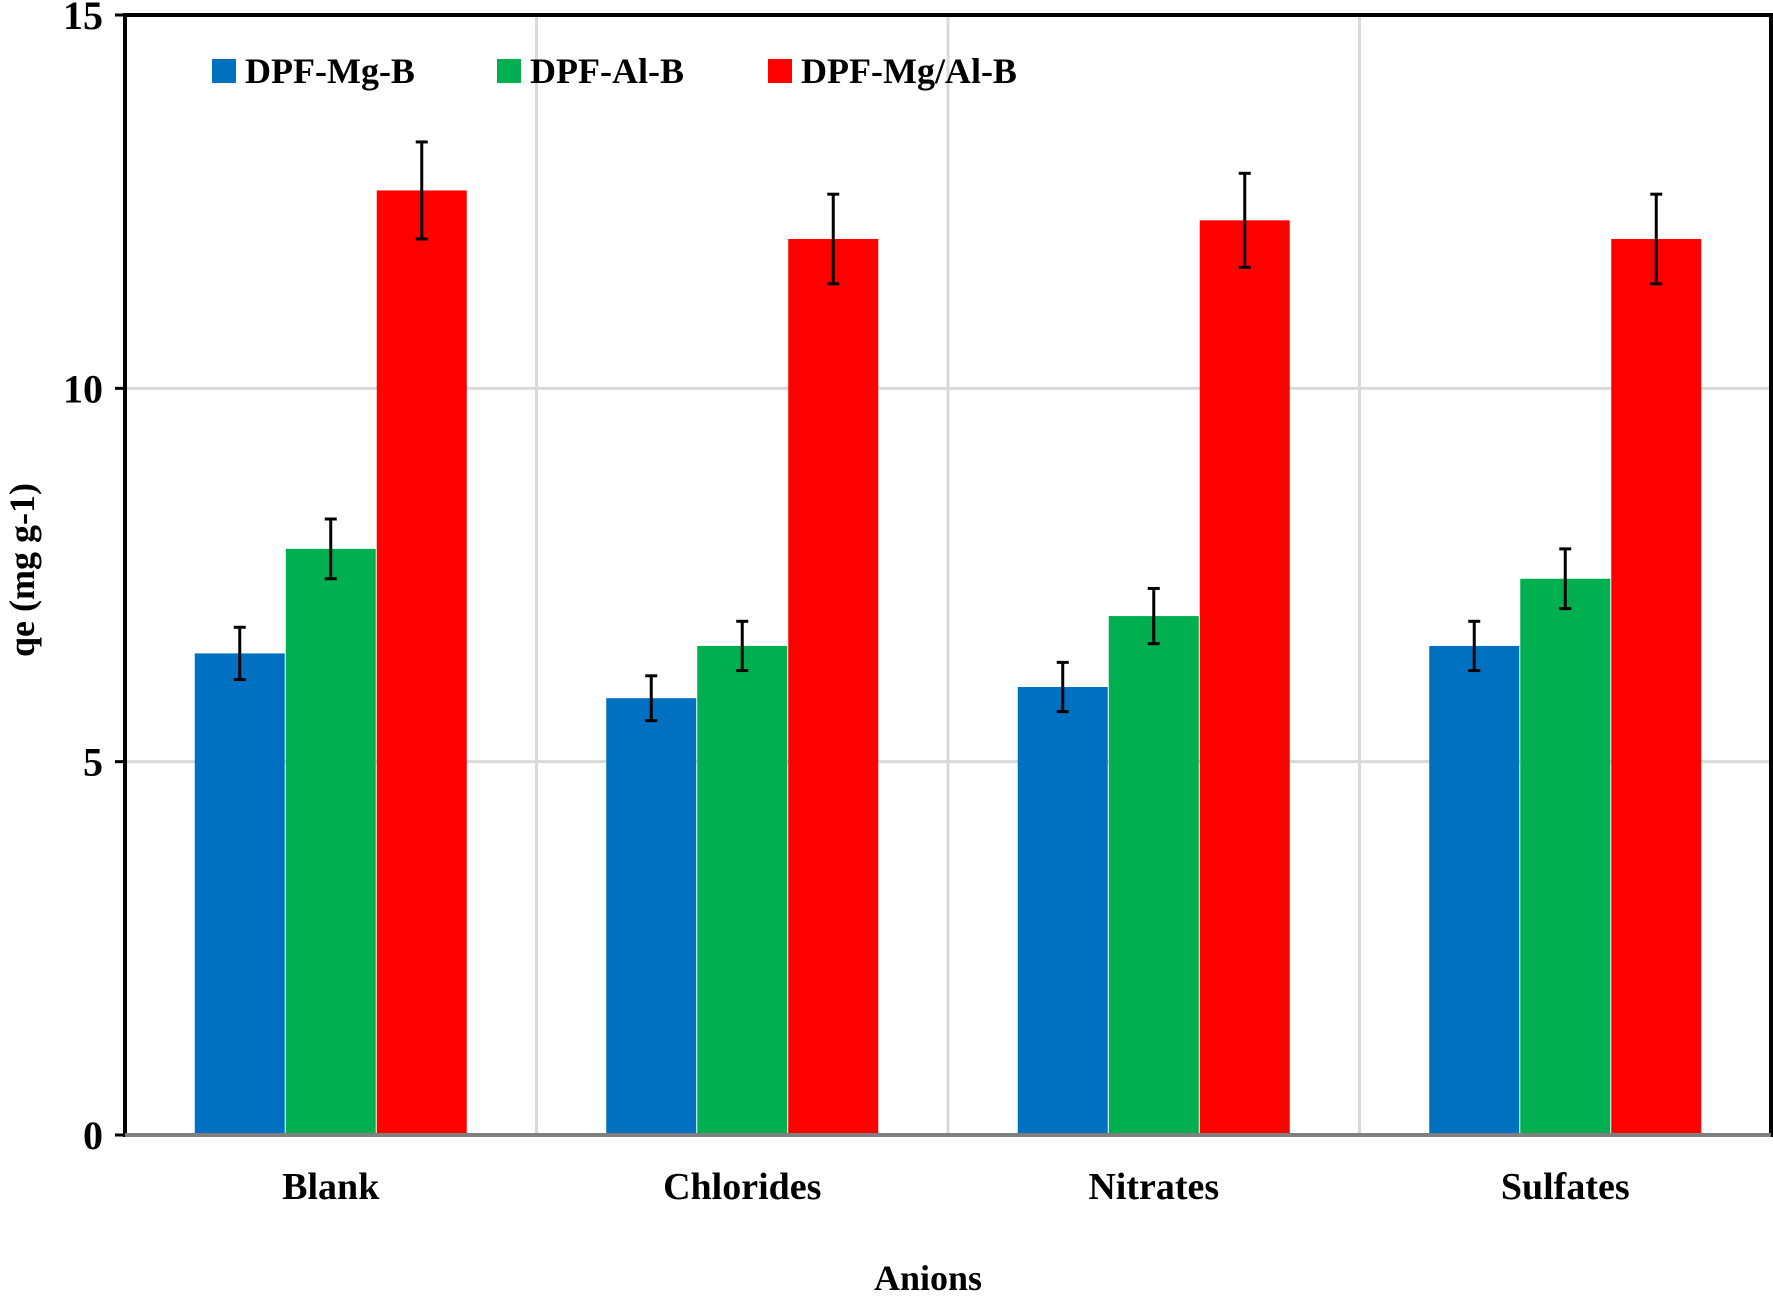  Describe the element at coordinates (331, 1187) in the screenshot. I see `x-tick-label: Blank` at that location.